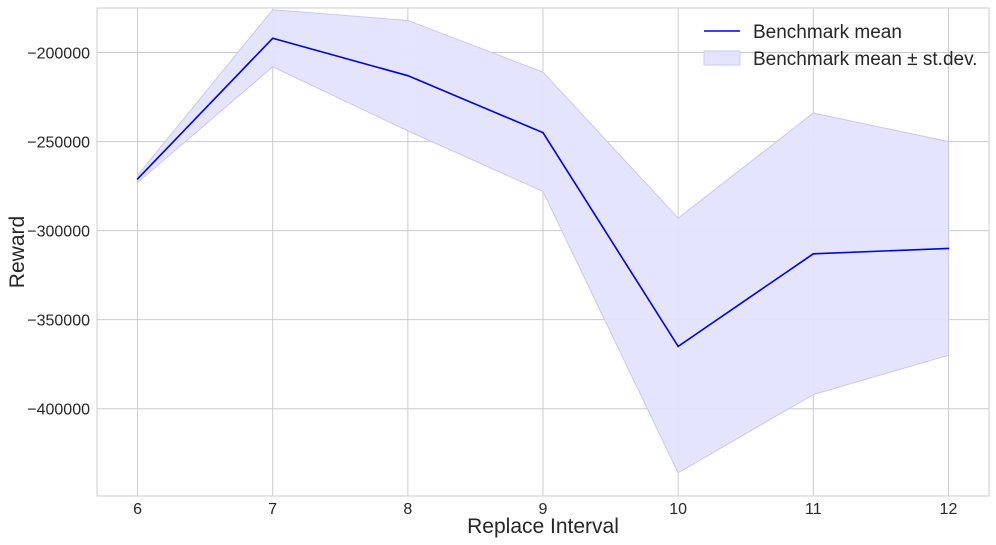  What do you see at coordinates (840, 46) in the screenshot?
I see `legend: Benchmark mean Benchmark mean ± st.dev.` at bounding box center [840, 46].